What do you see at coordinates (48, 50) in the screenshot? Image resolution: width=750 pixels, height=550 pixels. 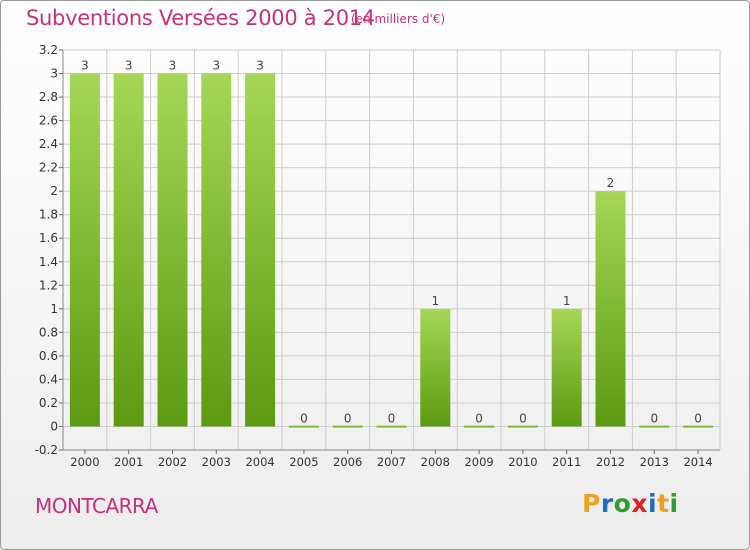 I see `y-tick-label: 3.2` at bounding box center [48, 50].